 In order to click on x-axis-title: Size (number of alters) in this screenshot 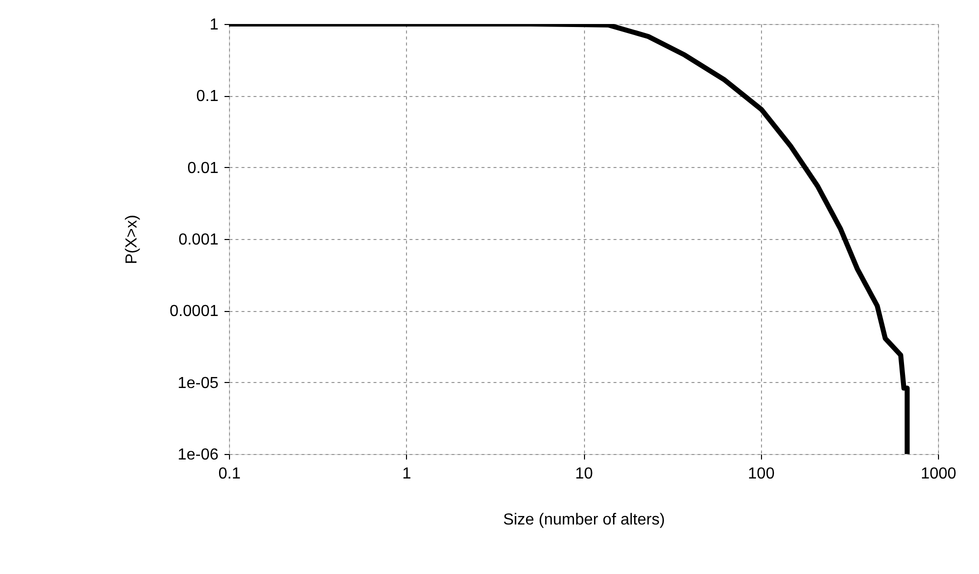, I will do `click(584, 520)`.